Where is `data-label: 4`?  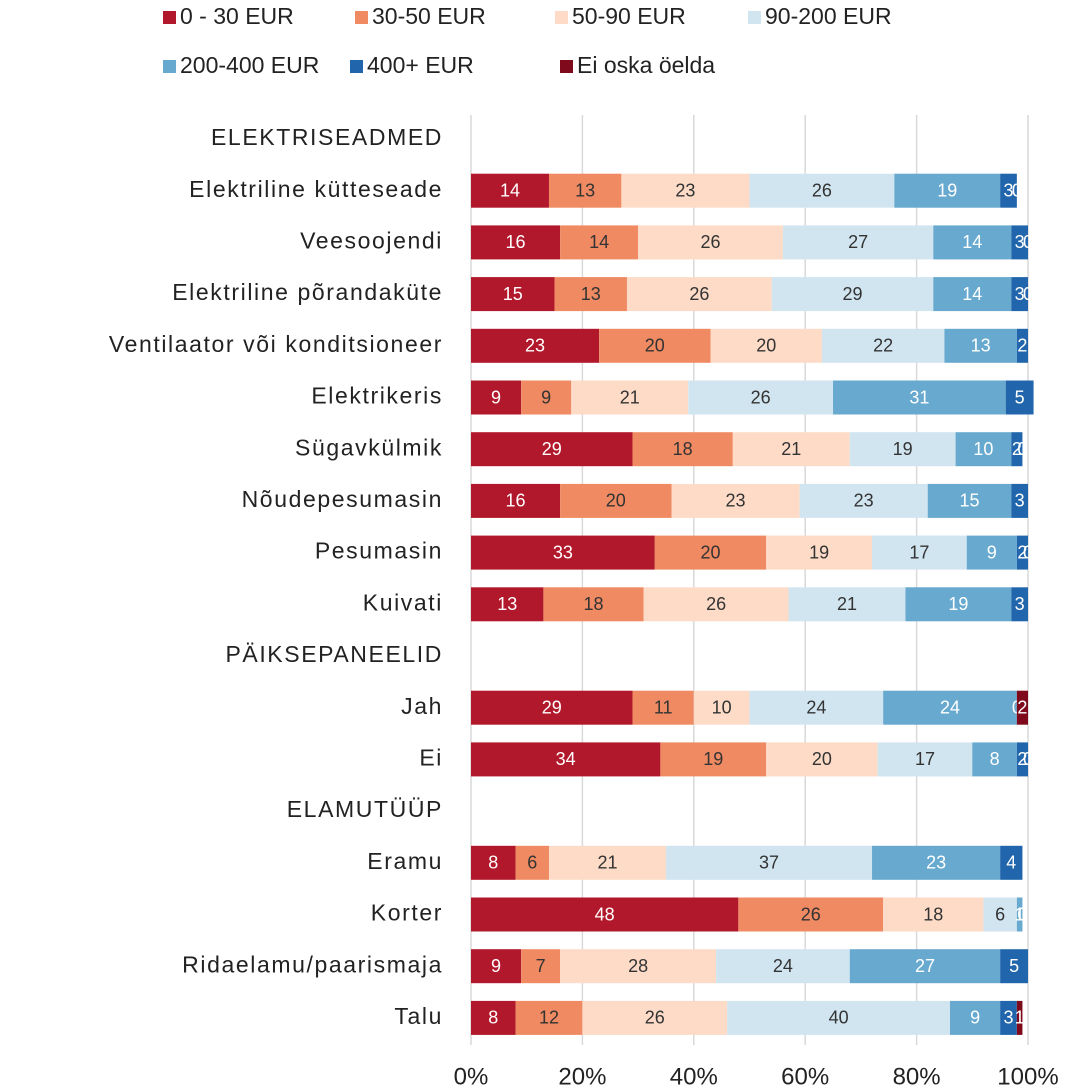 data-label: 4 is located at coordinates (1011, 863).